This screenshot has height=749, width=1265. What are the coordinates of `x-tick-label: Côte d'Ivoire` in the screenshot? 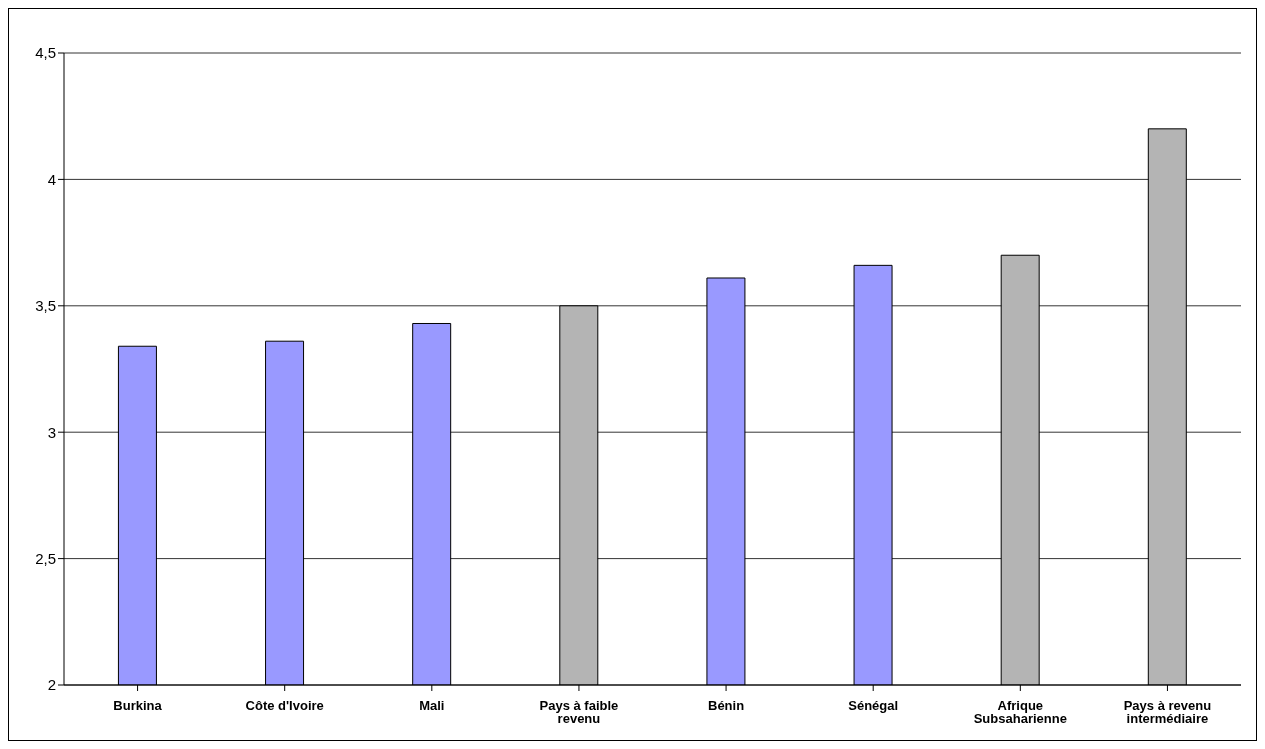 It's located at (284, 706).